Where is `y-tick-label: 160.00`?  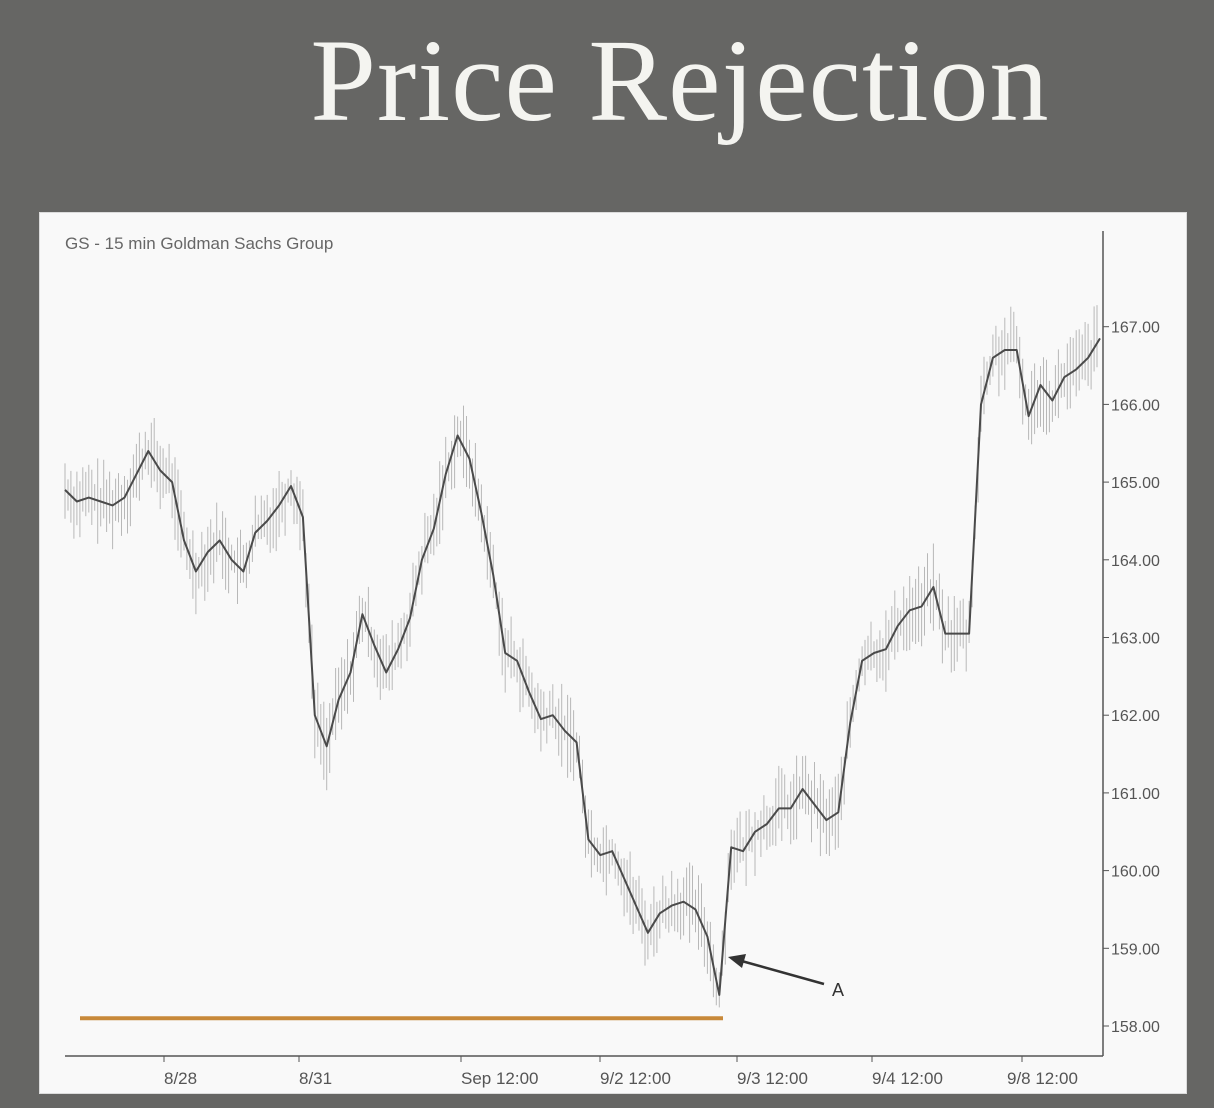
y-tick-label: 160.00 is located at coordinates (1135, 872).